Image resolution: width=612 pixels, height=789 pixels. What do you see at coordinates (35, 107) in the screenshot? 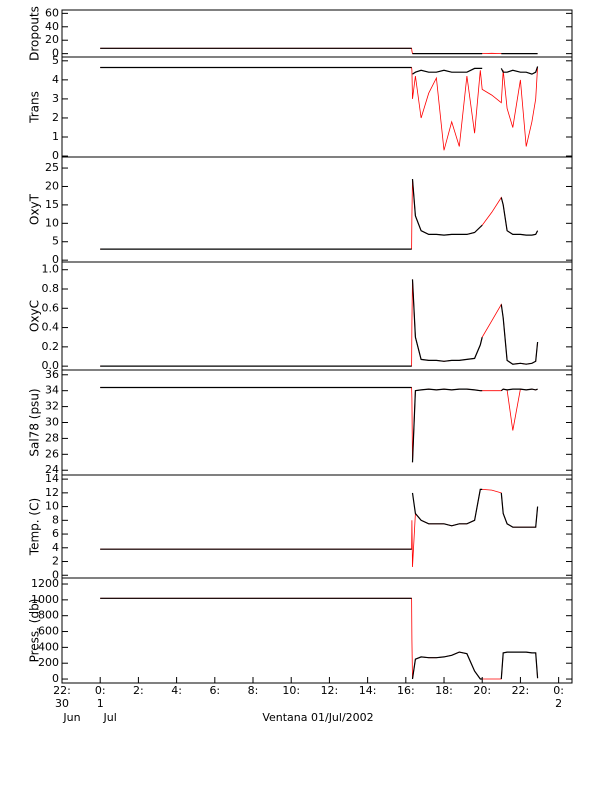
I see `y-axis-label: Trans` at bounding box center [35, 107].